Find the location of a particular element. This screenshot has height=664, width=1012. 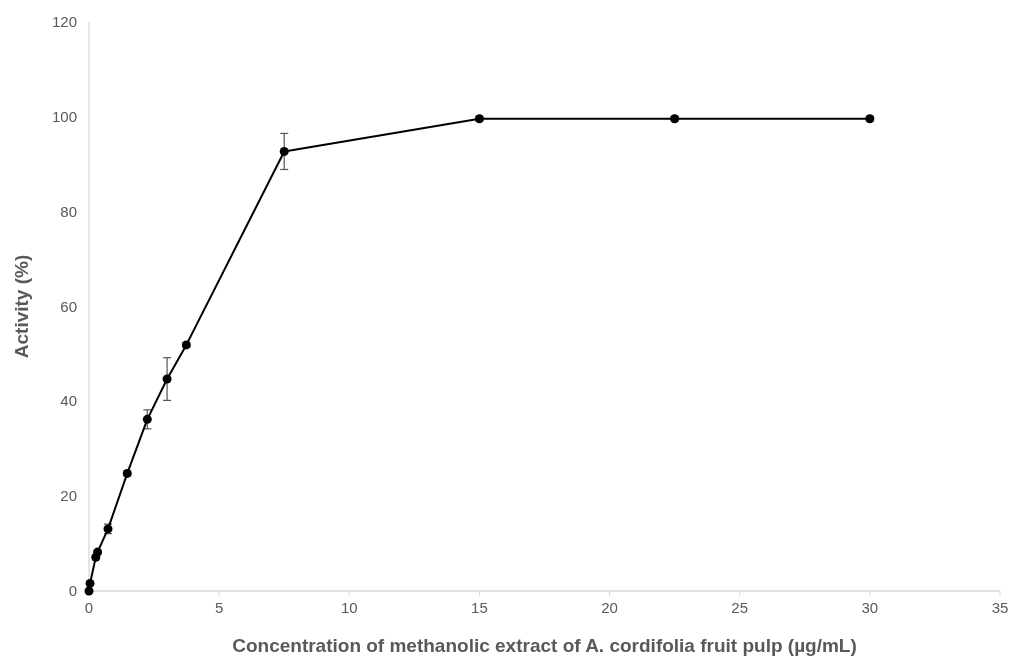

x-tick-label: 35 is located at coordinates (1000, 607).